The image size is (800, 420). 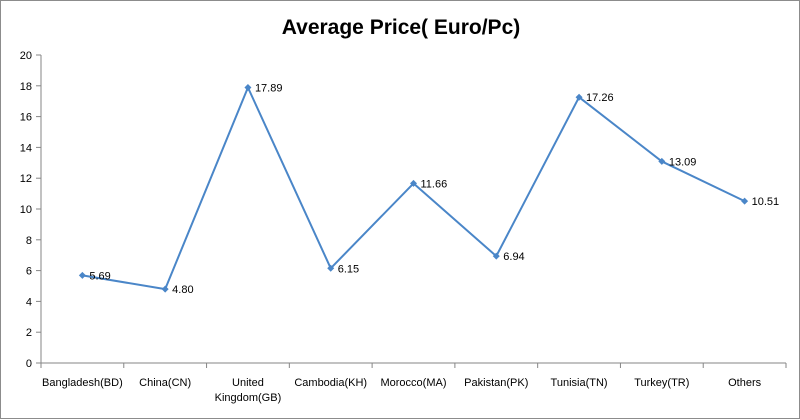 I want to click on y-tick-label: 18, so click(x=26, y=87).